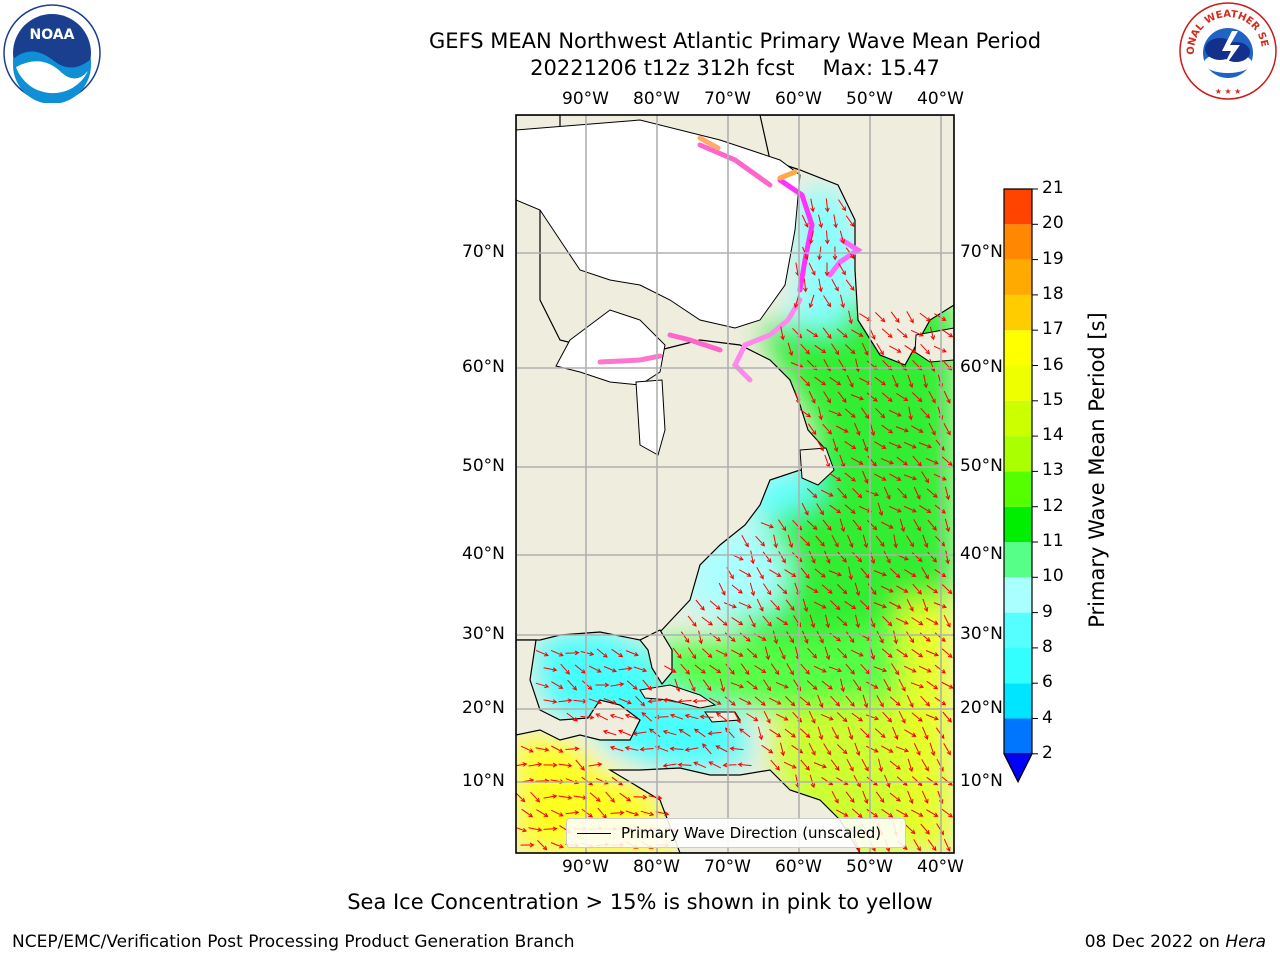 The width and height of the screenshot is (1280, 960). What do you see at coordinates (869, 867) in the screenshot?
I see `lon-label-bottom: 50°W` at bounding box center [869, 867].